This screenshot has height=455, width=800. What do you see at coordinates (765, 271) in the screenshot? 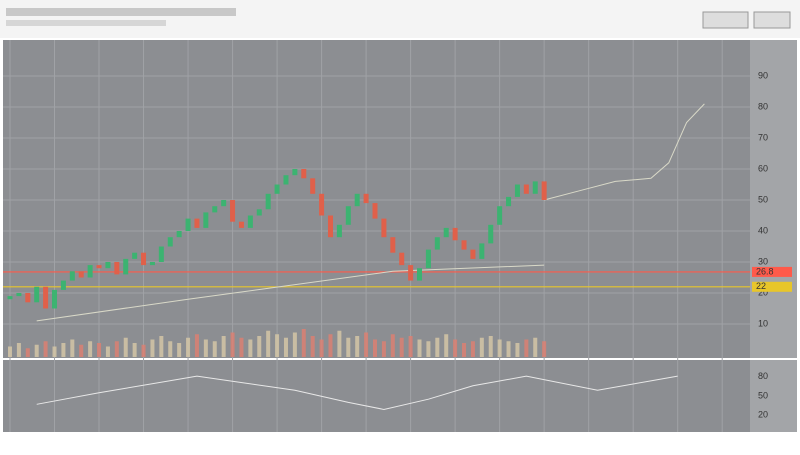
I see `price-tag-label: 26.8` at bounding box center [765, 271].